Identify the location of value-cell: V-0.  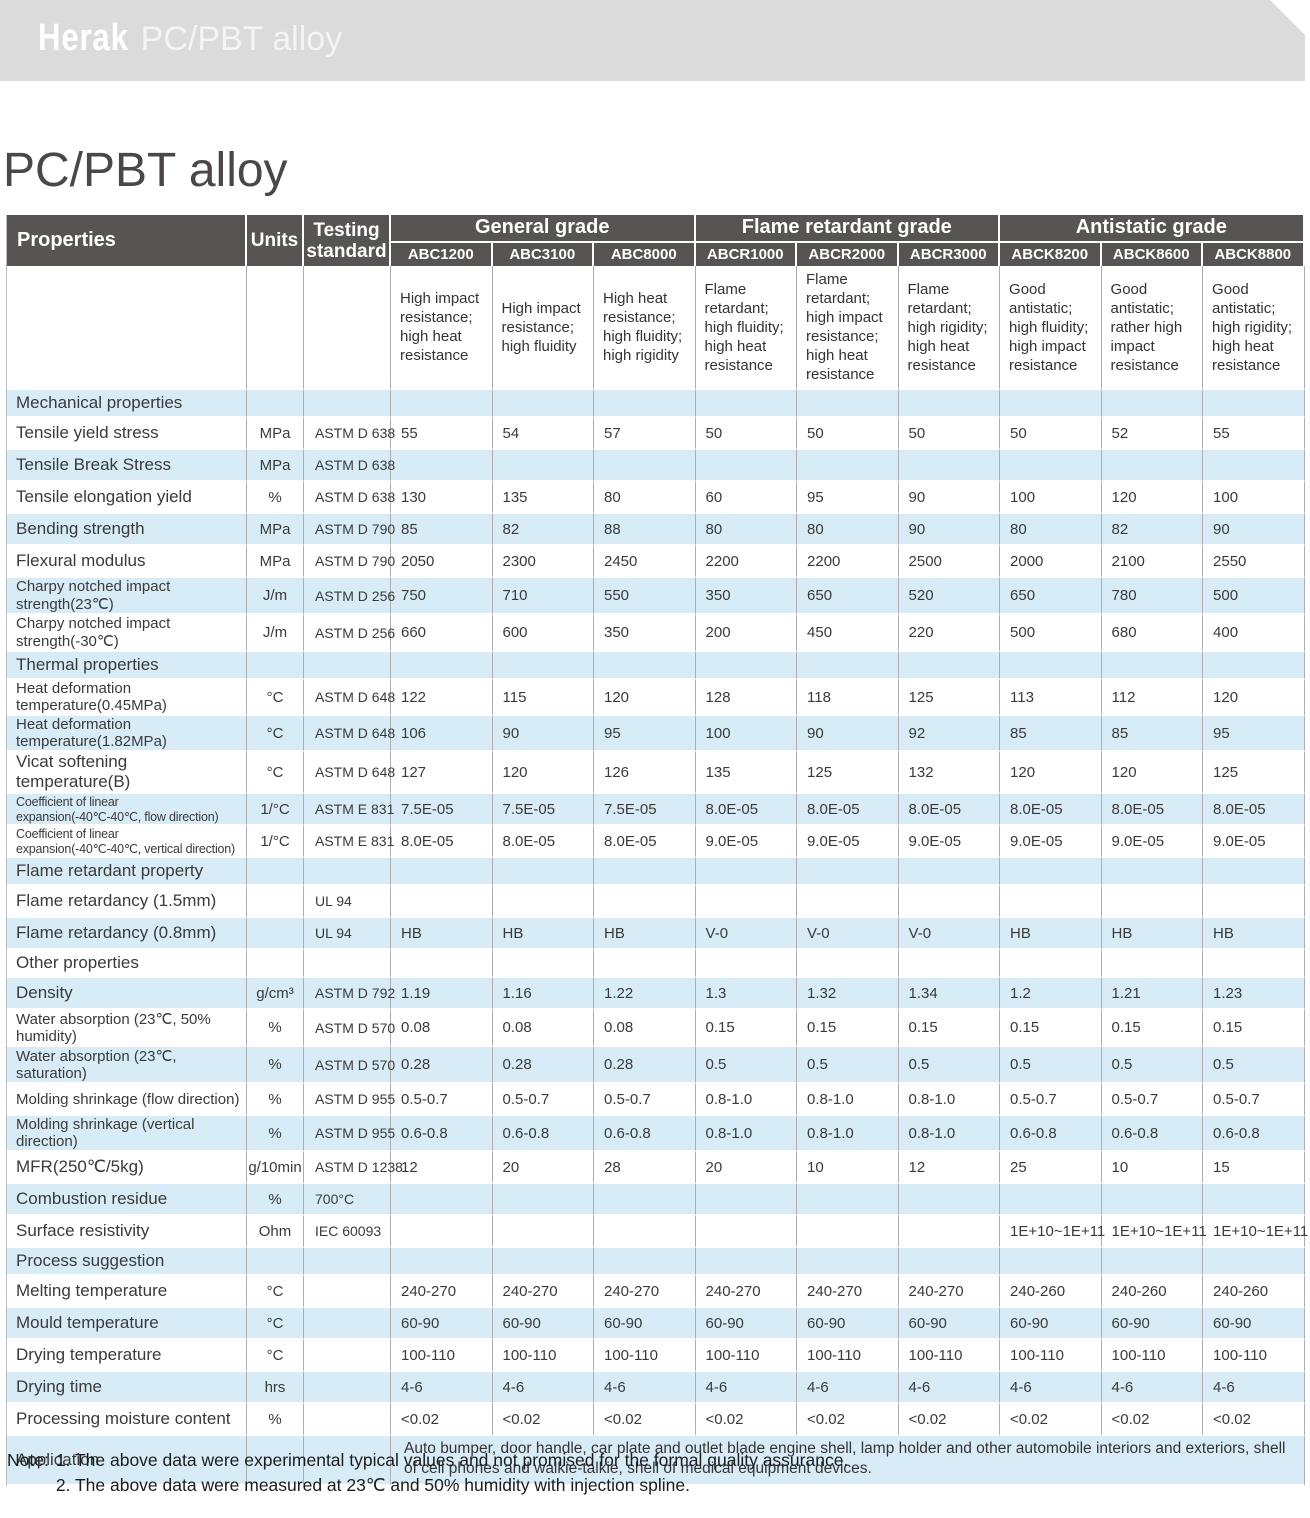
(949, 934).